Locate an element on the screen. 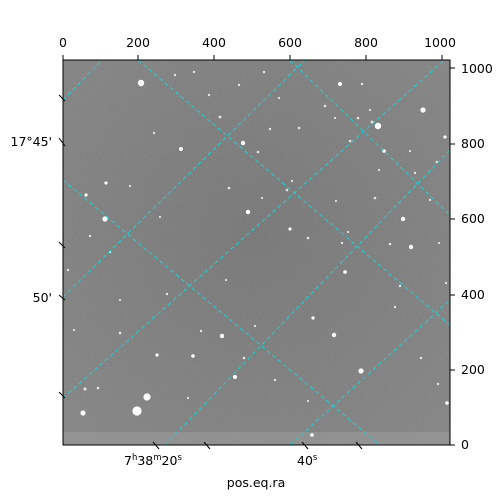 Image resolution: width=500 pixels, height=500 pixels. right-y-axis: 0 200 400 600 800 1000 is located at coordinates (471, 256).